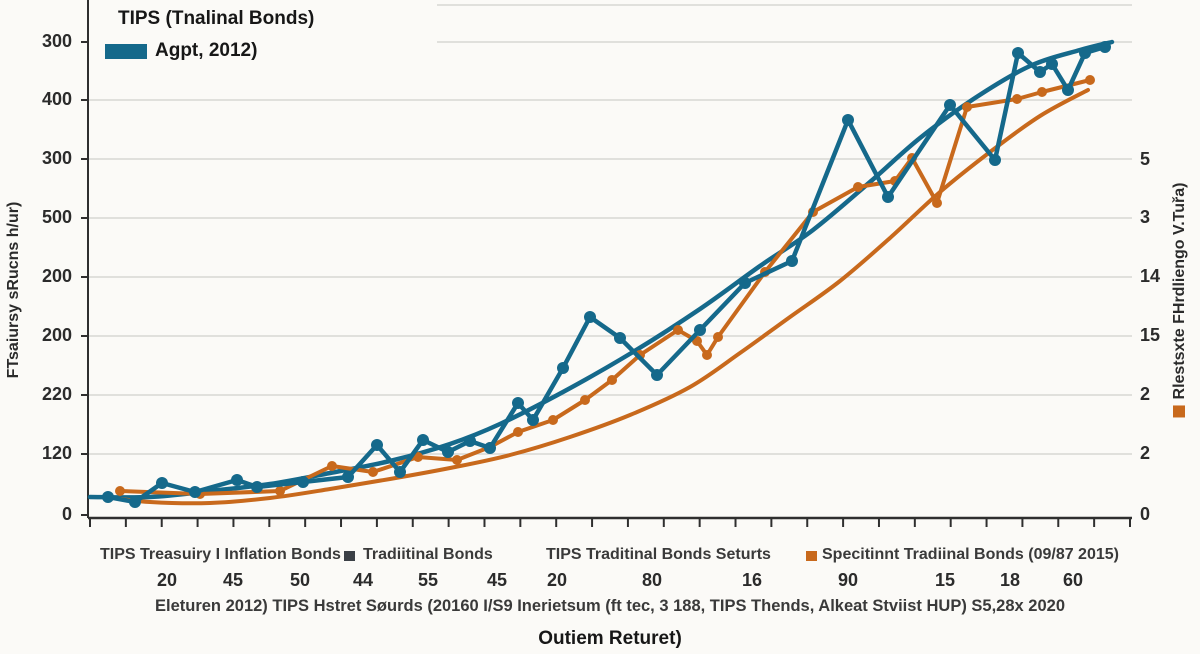  I want to click on right-axis-orange-swatch-icon, so click(1179, 411).